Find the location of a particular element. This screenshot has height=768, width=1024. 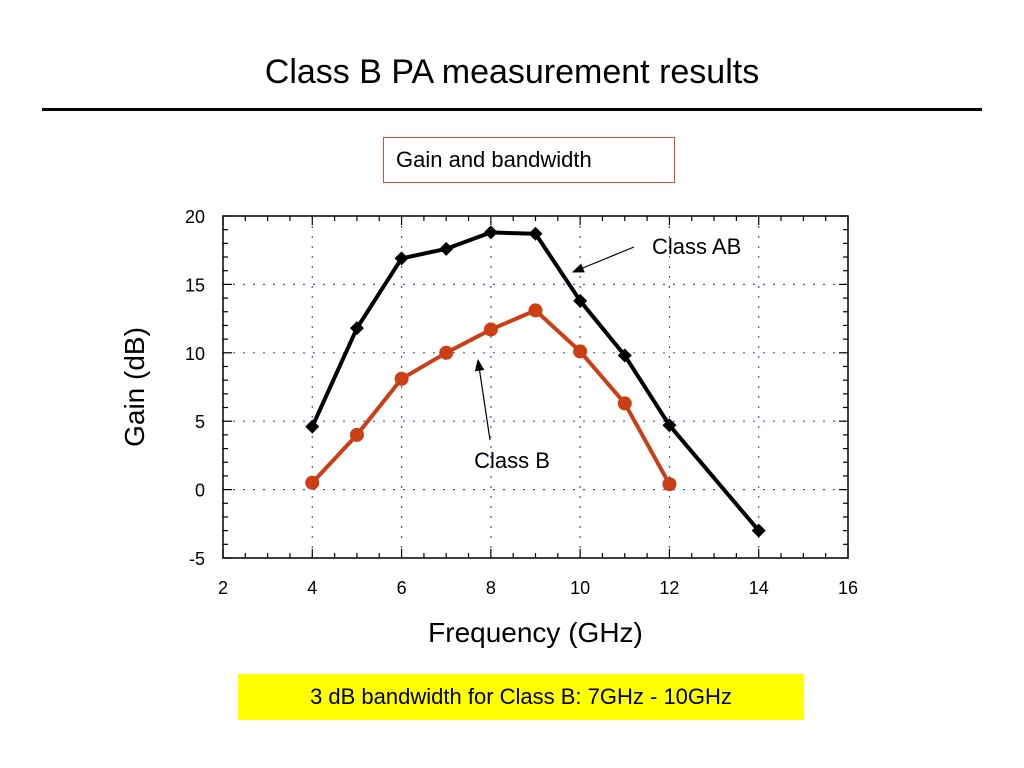

x-tick-label: 14 is located at coordinates (759, 588).